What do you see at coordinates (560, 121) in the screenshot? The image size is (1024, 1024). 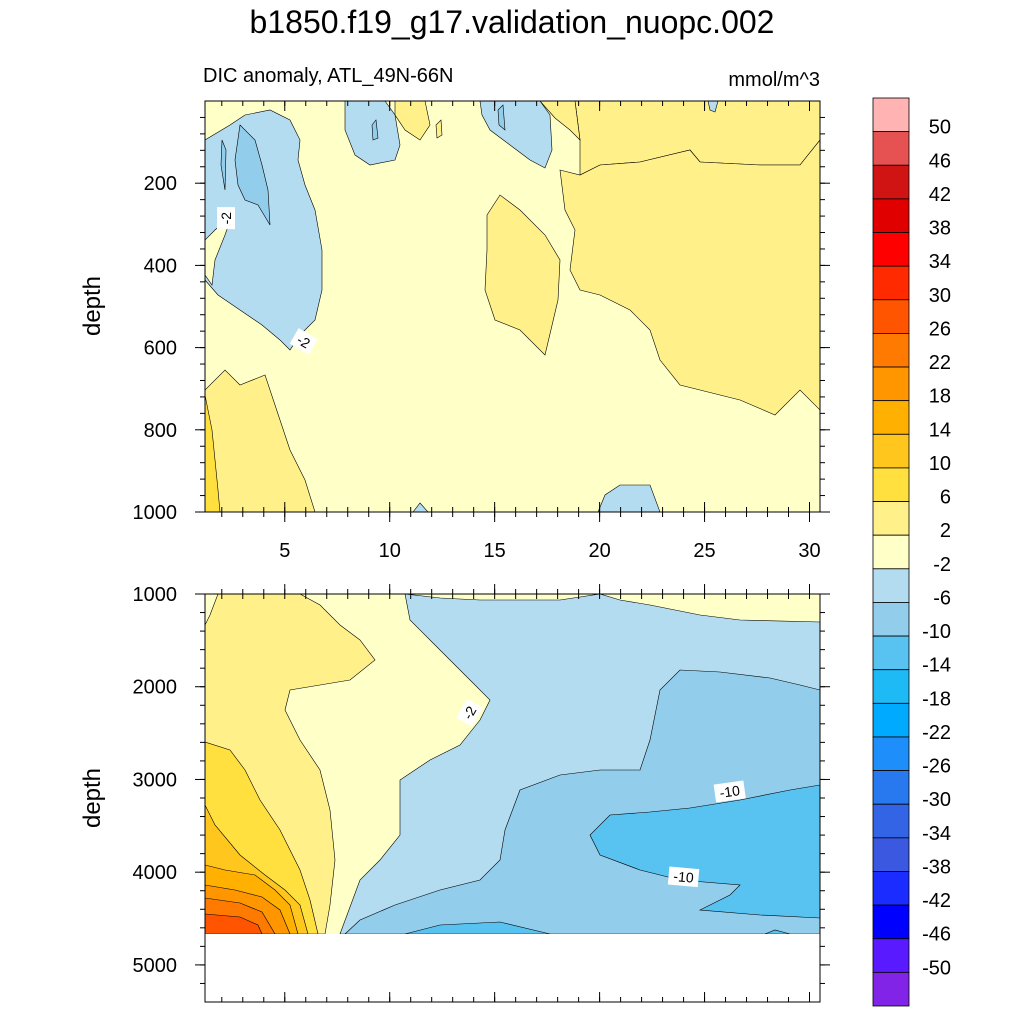 I see `top-fill-2-6-small2` at bounding box center [560, 121].